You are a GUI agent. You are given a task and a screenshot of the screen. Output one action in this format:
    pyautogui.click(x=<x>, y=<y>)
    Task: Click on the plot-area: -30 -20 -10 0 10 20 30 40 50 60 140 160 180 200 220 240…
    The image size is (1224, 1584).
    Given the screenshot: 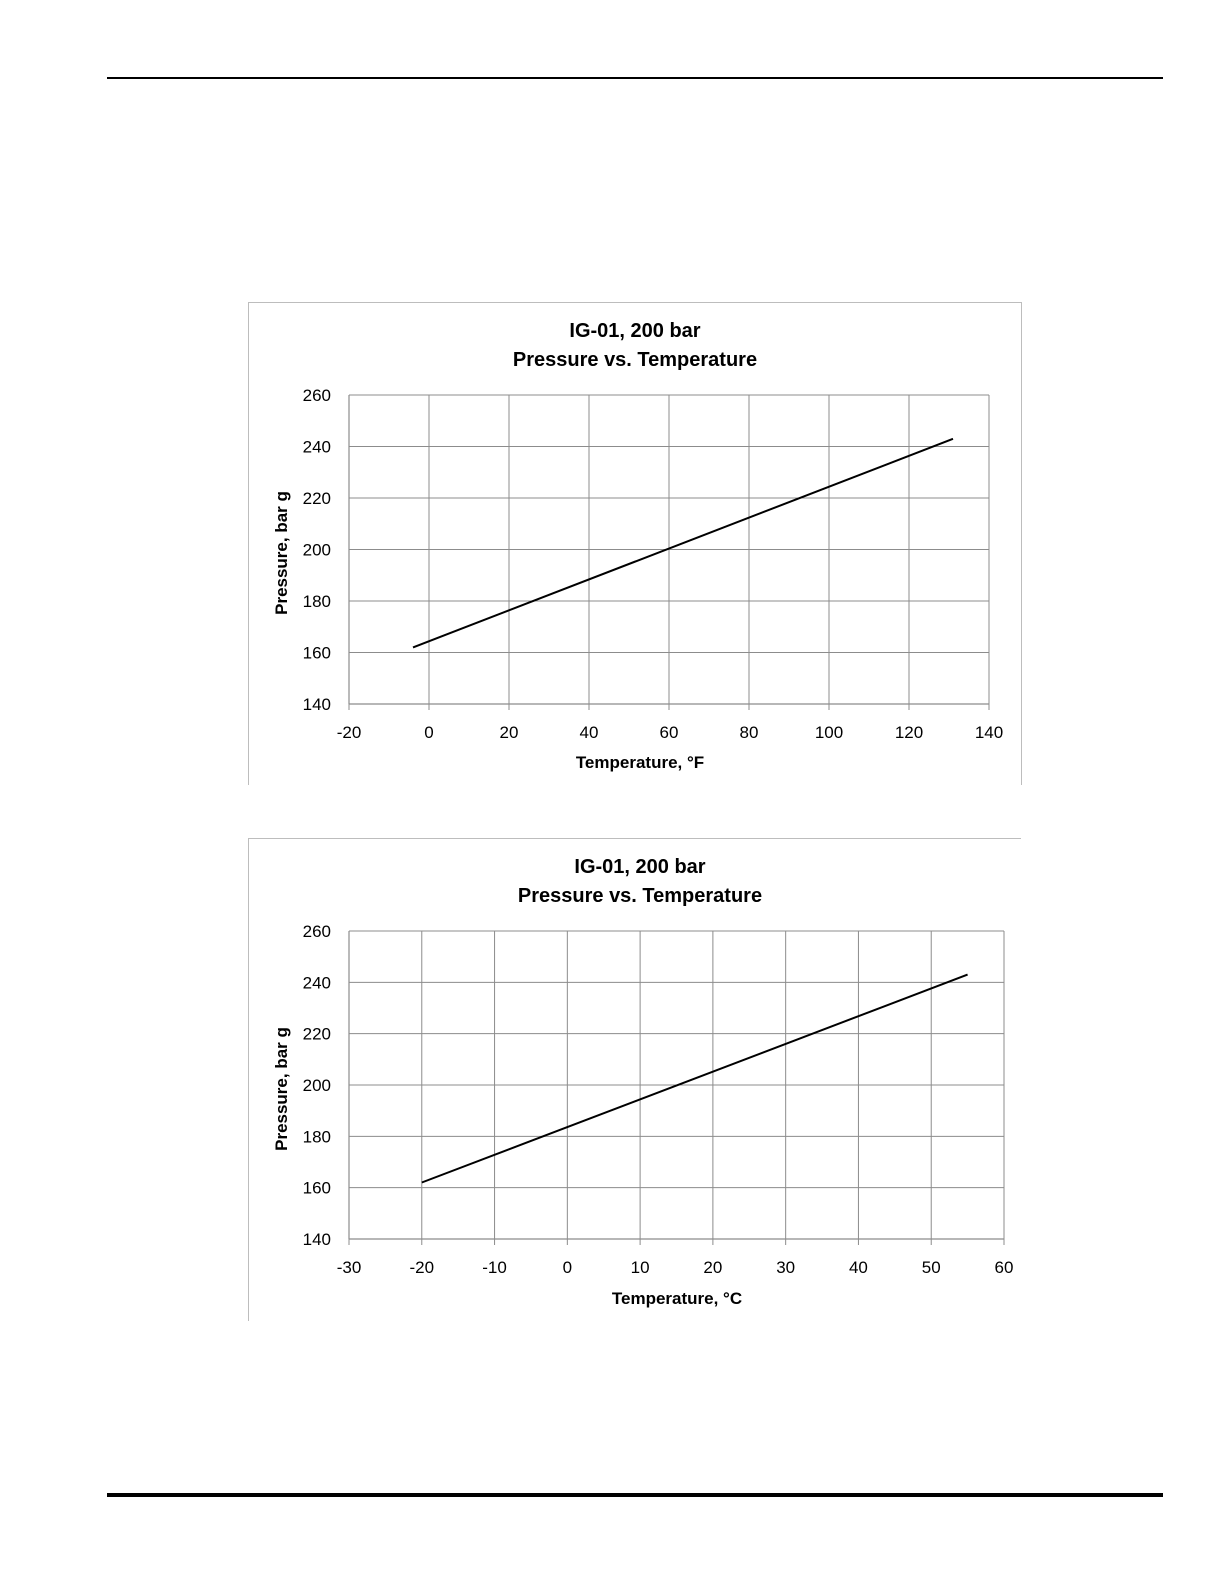 What is the action you would take?
    pyautogui.click(x=658, y=1099)
    